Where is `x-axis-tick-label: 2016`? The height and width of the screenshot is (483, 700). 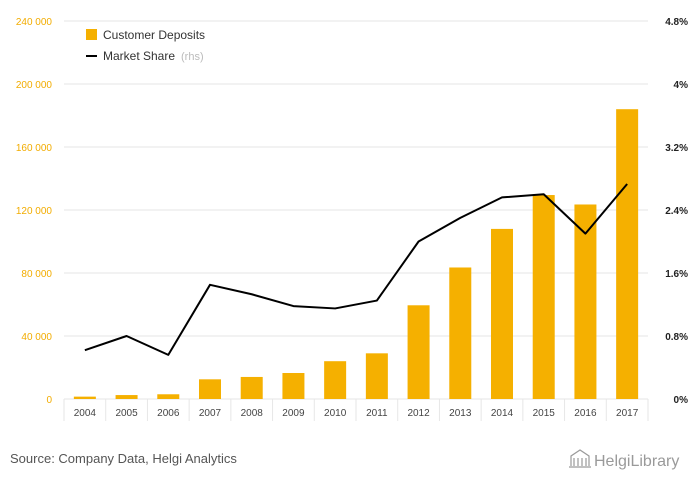 x-axis-tick-label: 2016 is located at coordinates (585, 413).